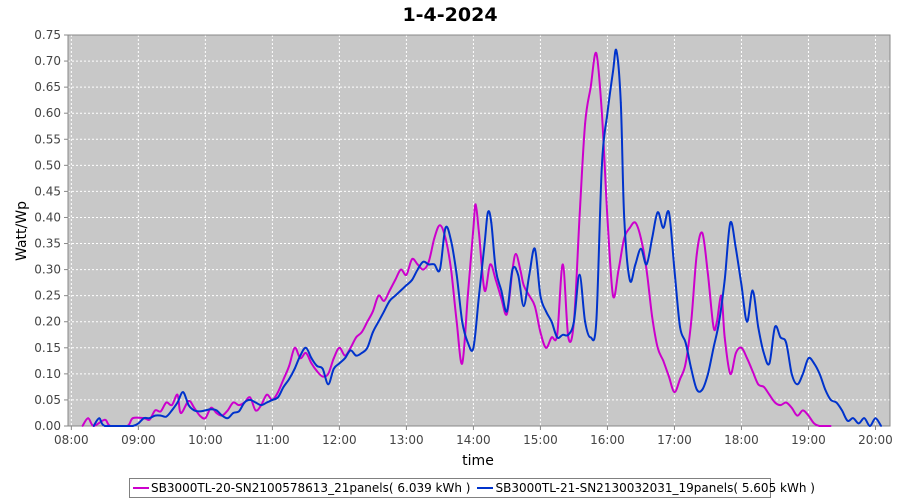 The height and width of the screenshot is (500, 900). Describe the element at coordinates (47, 244) in the screenshot. I see `y-tick-label: 0.35` at that location.